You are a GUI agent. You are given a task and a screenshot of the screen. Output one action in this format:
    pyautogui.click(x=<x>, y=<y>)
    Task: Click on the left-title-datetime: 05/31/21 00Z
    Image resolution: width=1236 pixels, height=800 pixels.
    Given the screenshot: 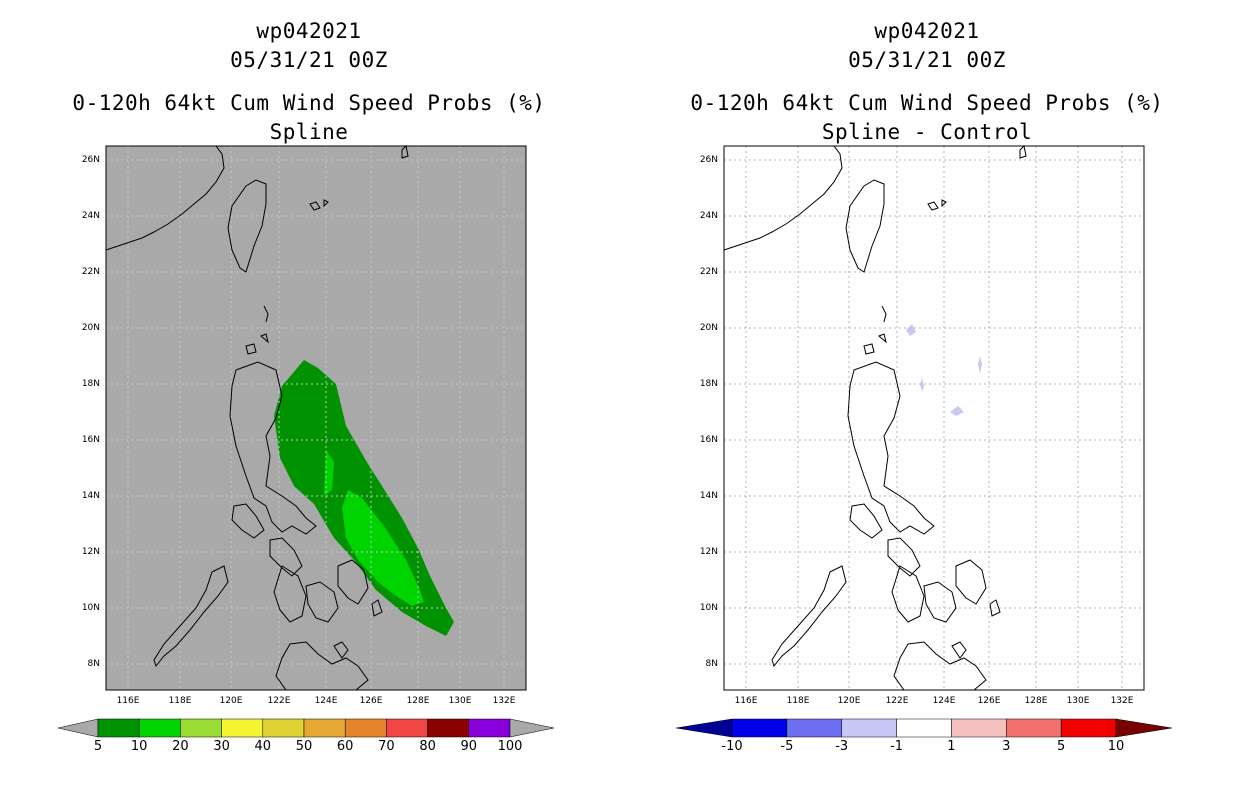 What is the action you would take?
    pyautogui.click(x=309, y=60)
    